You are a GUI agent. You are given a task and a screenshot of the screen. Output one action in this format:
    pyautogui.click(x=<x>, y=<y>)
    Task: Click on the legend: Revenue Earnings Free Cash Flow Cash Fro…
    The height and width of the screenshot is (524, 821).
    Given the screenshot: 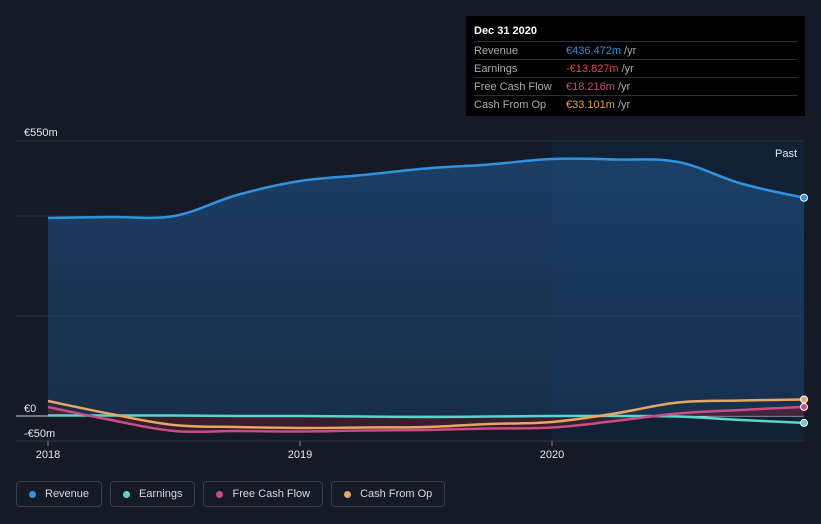 What is the action you would take?
    pyautogui.click(x=231, y=494)
    